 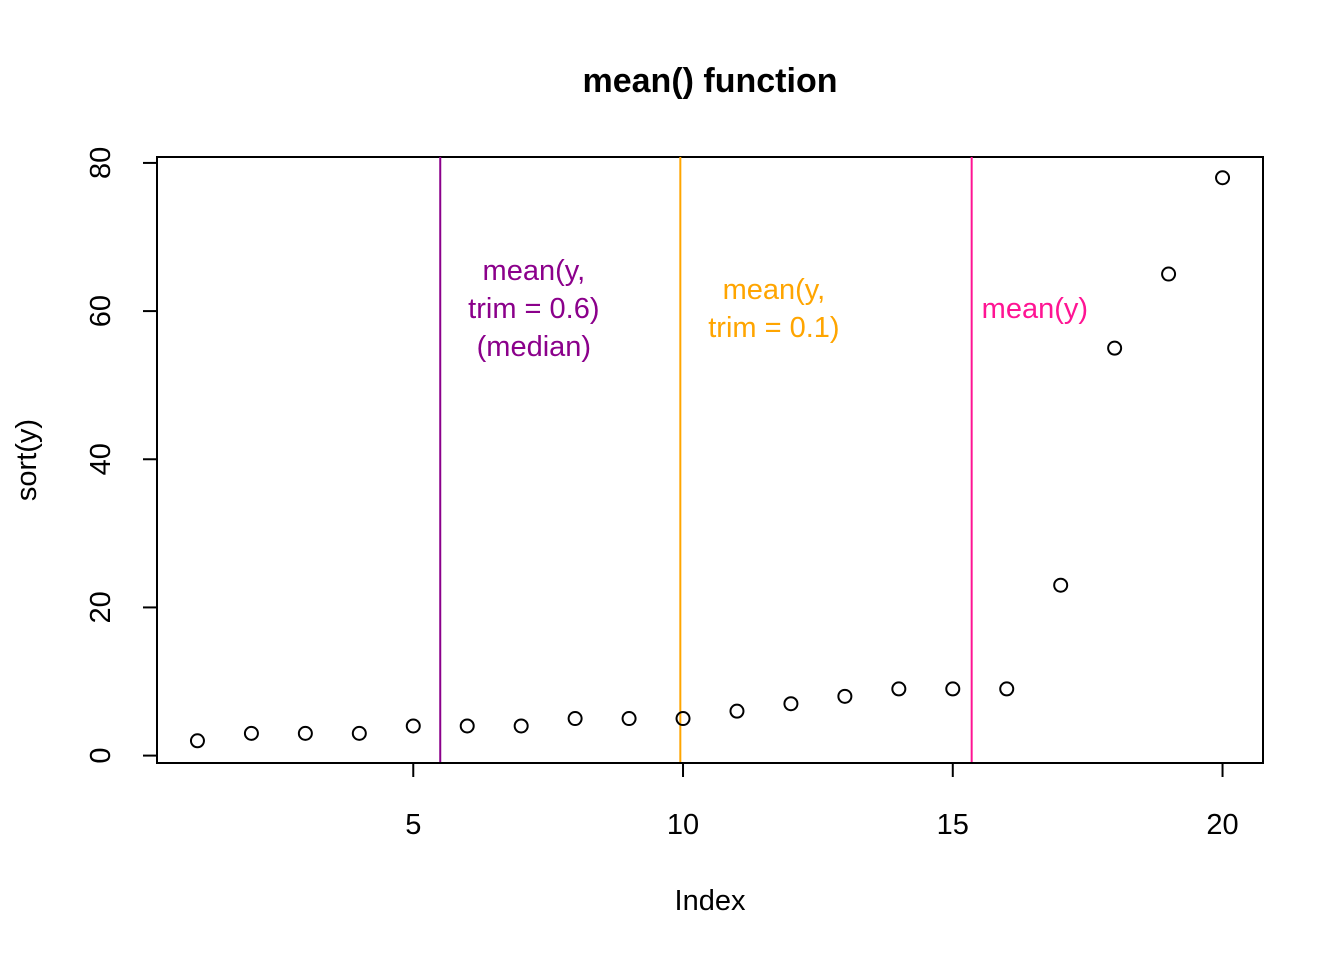 What do you see at coordinates (1222, 825) in the screenshot?
I see `x-tick-label: 20` at bounding box center [1222, 825].